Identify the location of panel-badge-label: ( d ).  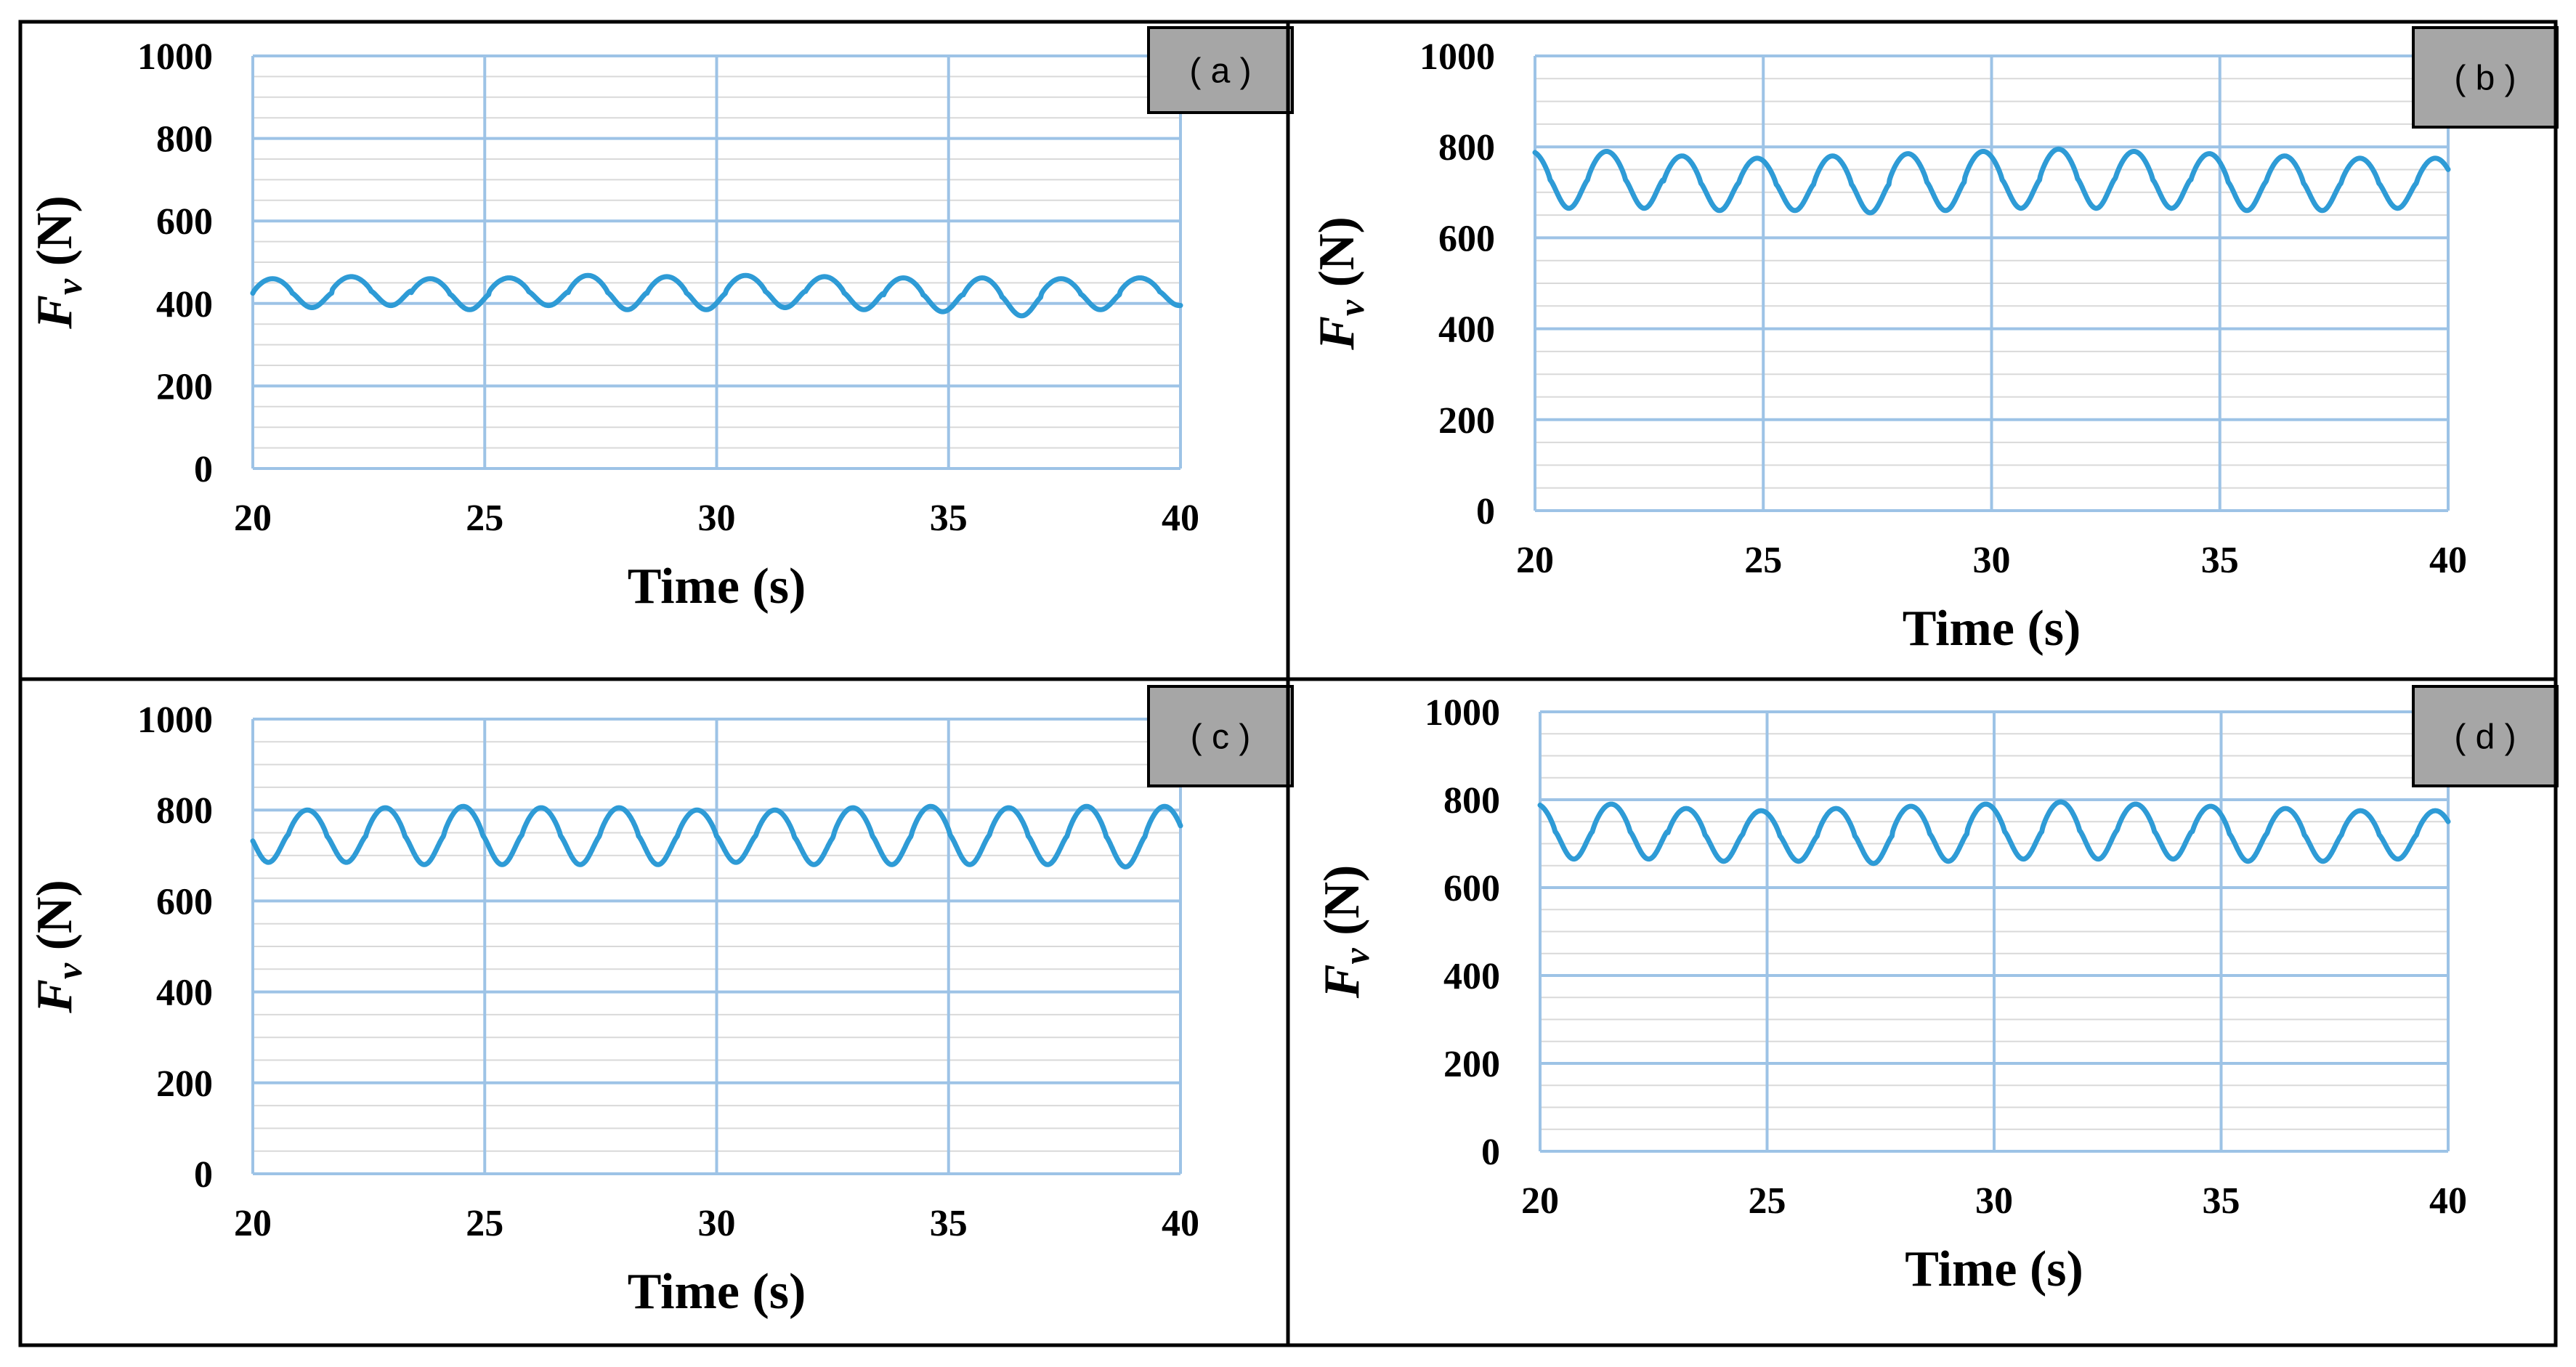
(2485, 737).